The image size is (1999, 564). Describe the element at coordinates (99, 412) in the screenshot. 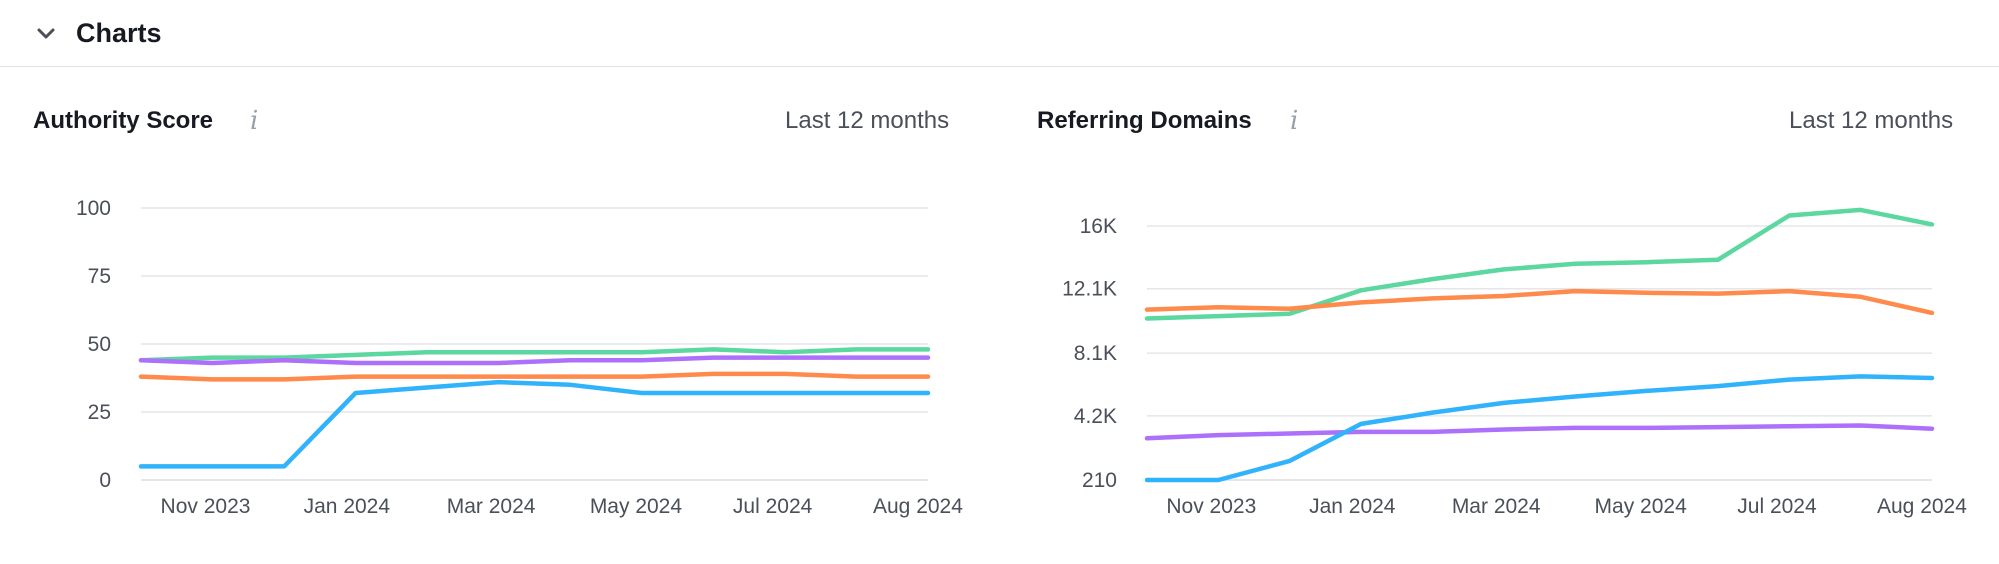

I see `y-tick-label: 25` at that location.